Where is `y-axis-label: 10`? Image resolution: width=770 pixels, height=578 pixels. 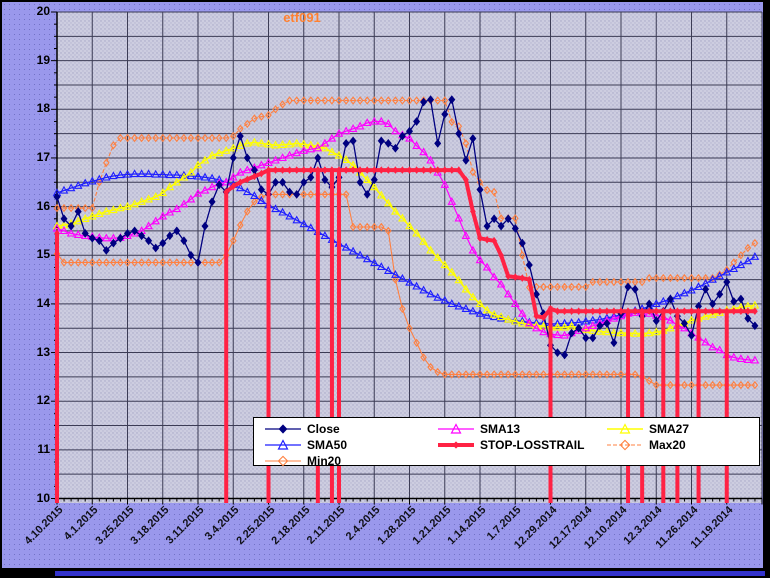
y-axis-label: 10 is located at coordinates (43, 497).